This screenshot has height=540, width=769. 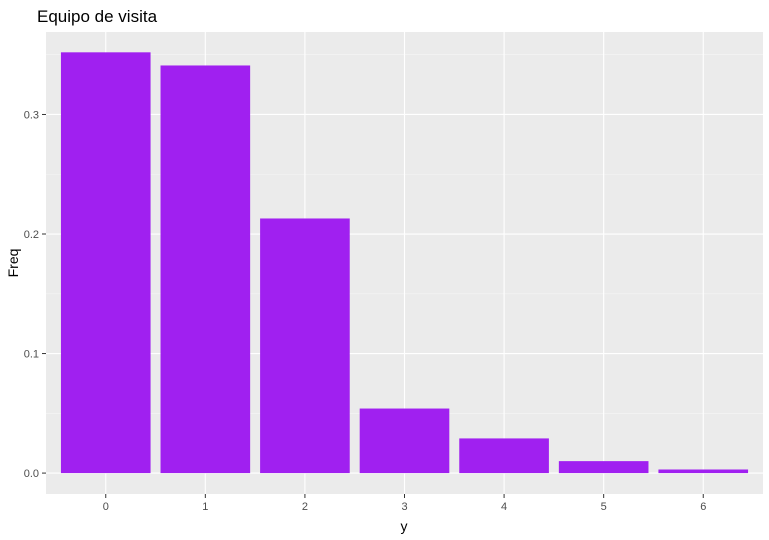 What do you see at coordinates (97, 16) in the screenshot?
I see `chart-title: Equipo de visita` at bounding box center [97, 16].